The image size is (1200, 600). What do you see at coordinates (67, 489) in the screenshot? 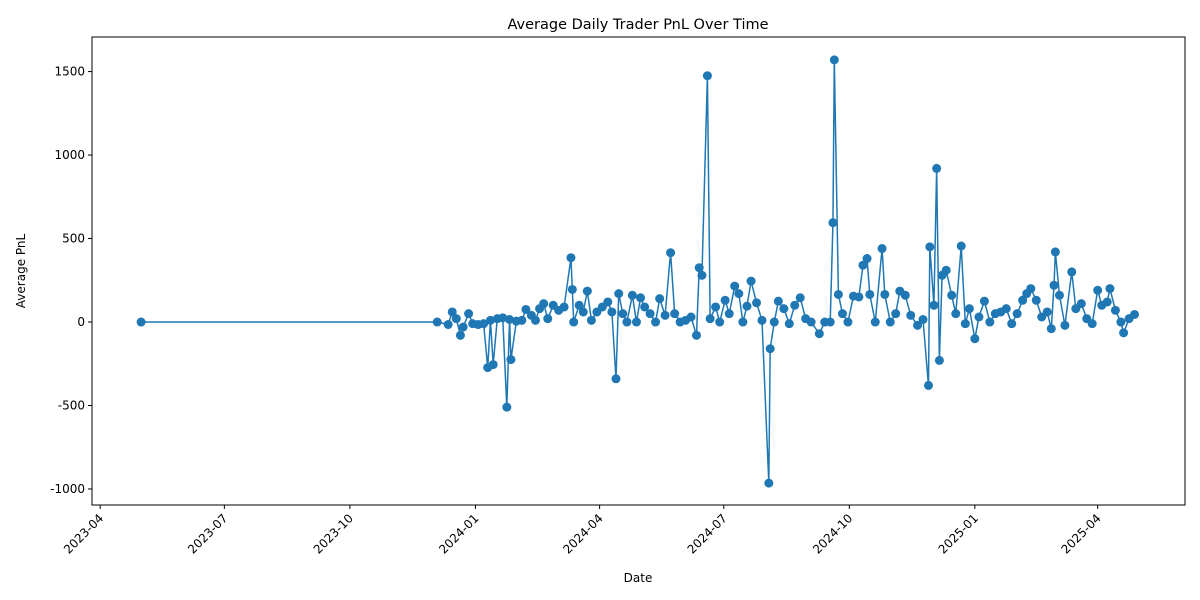
I see `y-tick-label: -1000` at bounding box center [67, 489].